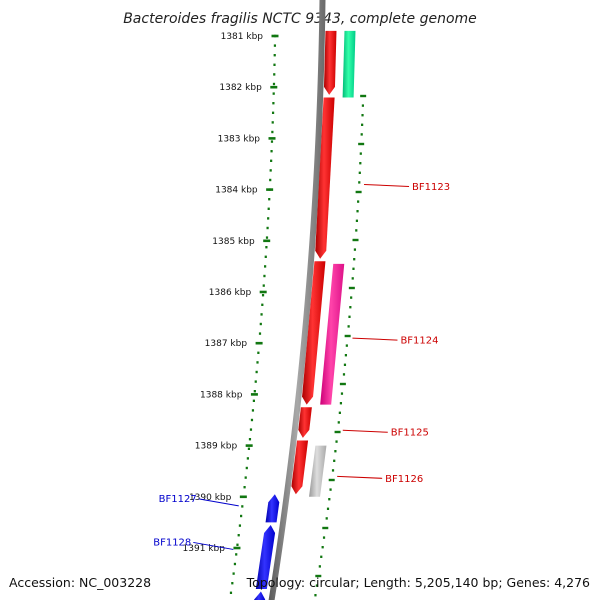  I want to click on gene-label-bf1128: BF1128, so click(193, 543).